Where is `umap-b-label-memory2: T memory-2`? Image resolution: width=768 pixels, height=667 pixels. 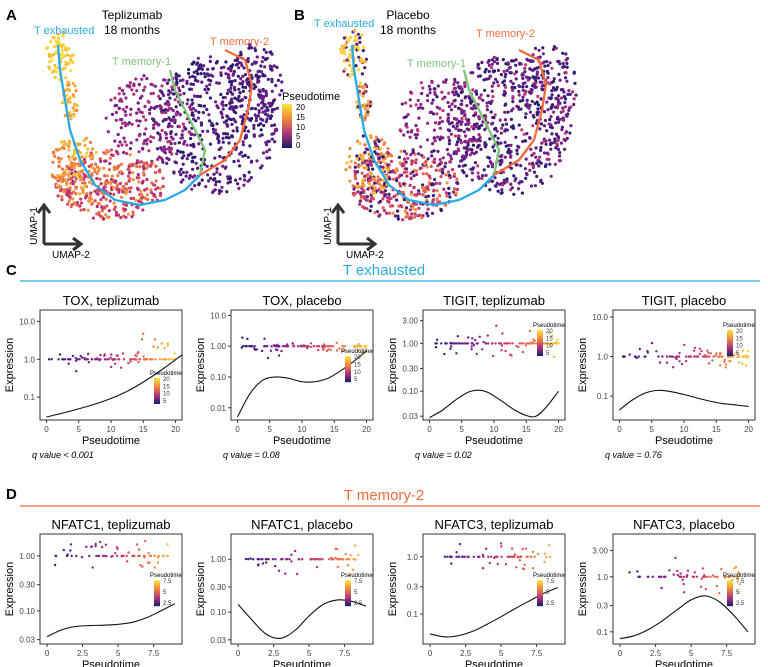 umap-b-label-memory2: T memory-2 is located at coordinates (505, 34).